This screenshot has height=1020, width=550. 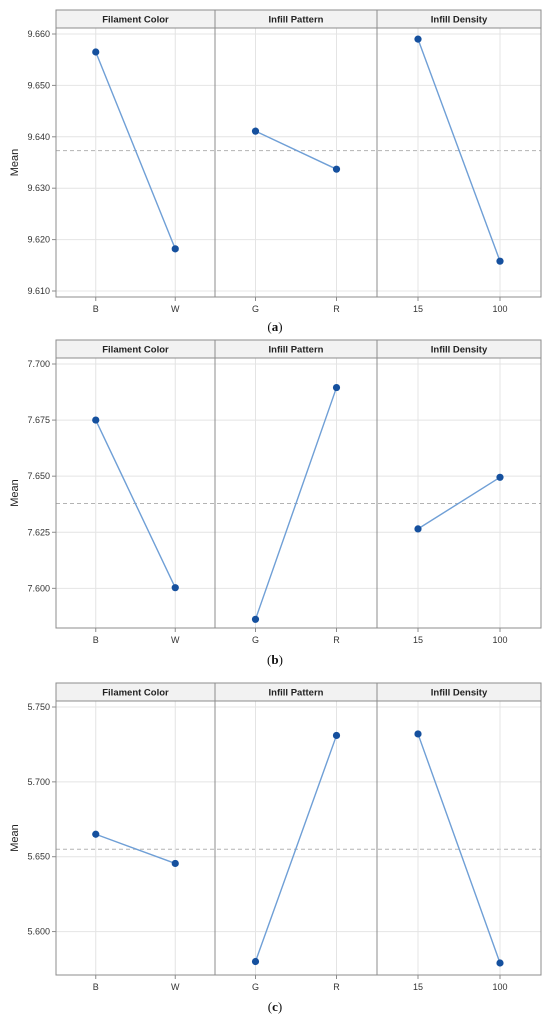 What do you see at coordinates (38, 85) in the screenshot?
I see `y-tick-label: 9.650` at bounding box center [38, 85].